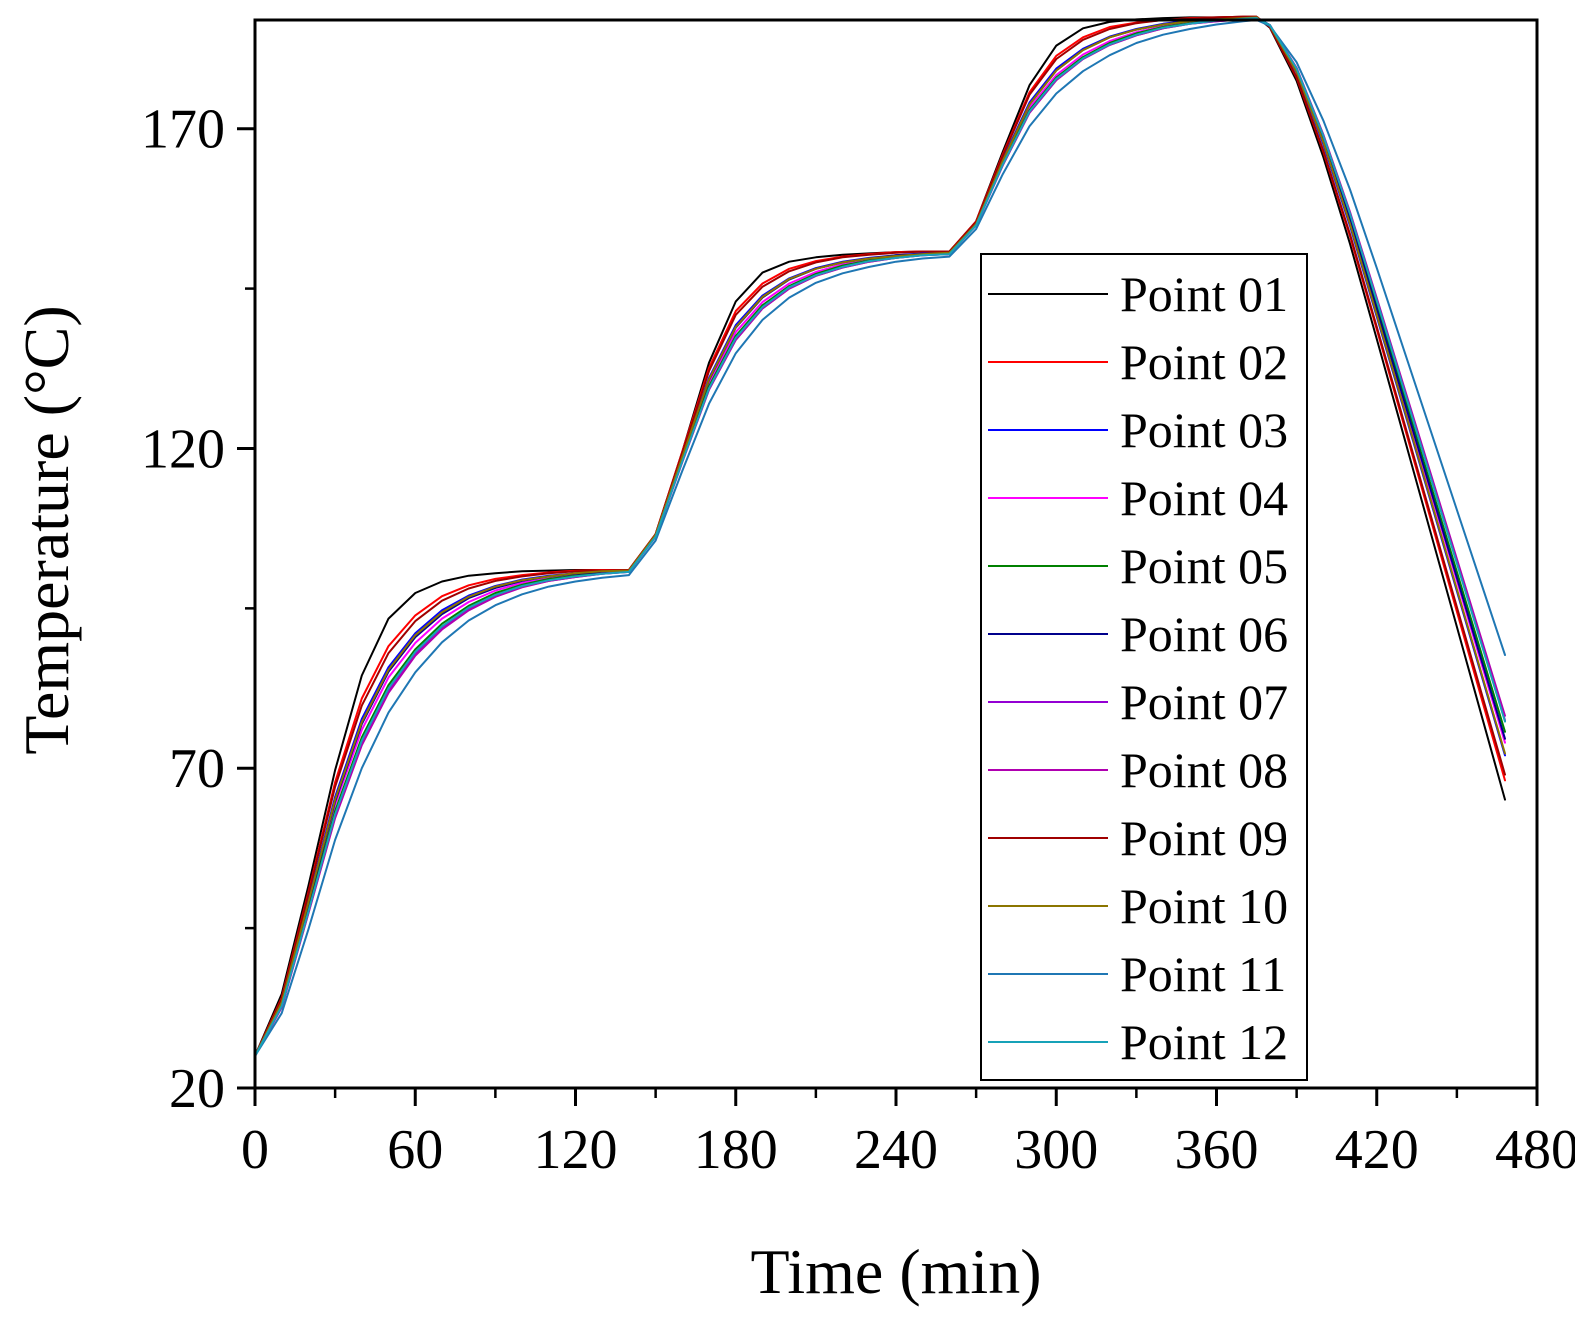  Describe the element at coordinates (415, 1150) in the screenshot. I see `x-tick-label: 60` at that location.